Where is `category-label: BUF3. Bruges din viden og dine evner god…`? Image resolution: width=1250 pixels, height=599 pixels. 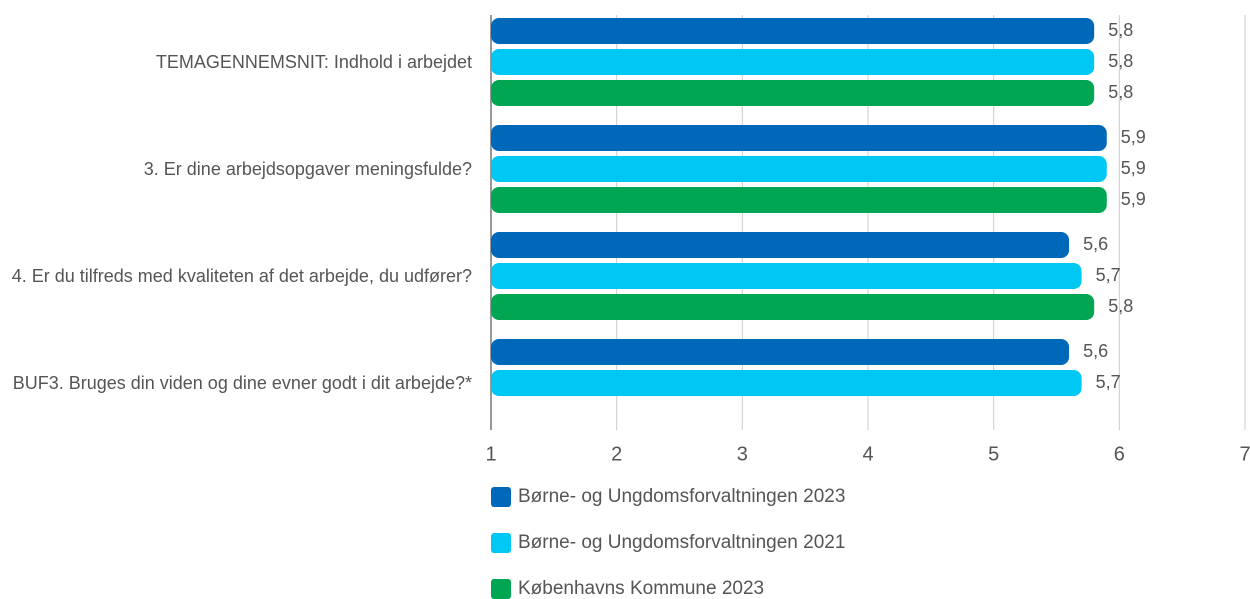 category-label: BUF3. Bruges din viden og dine evner god… is located at coordinates (242, 383).